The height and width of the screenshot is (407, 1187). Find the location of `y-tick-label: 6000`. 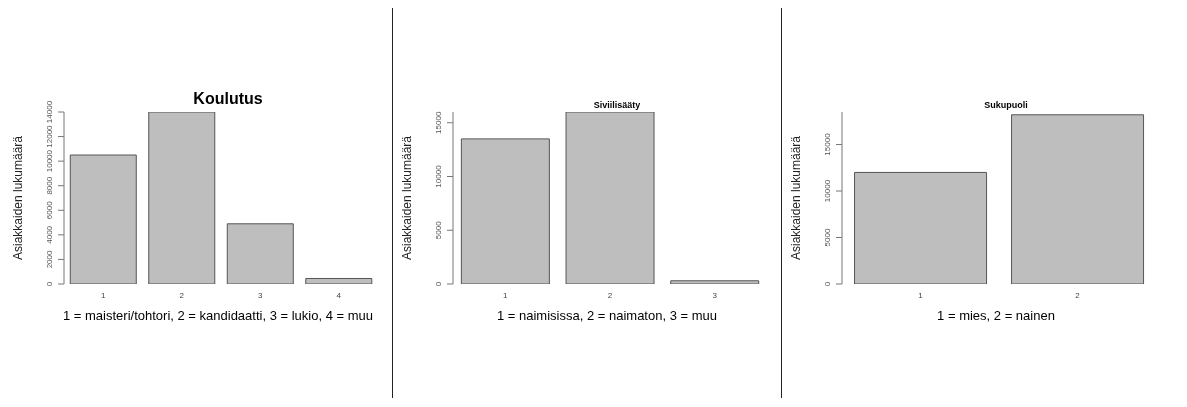

y-tick-label: 6000 is located at coordinates (49, 210).